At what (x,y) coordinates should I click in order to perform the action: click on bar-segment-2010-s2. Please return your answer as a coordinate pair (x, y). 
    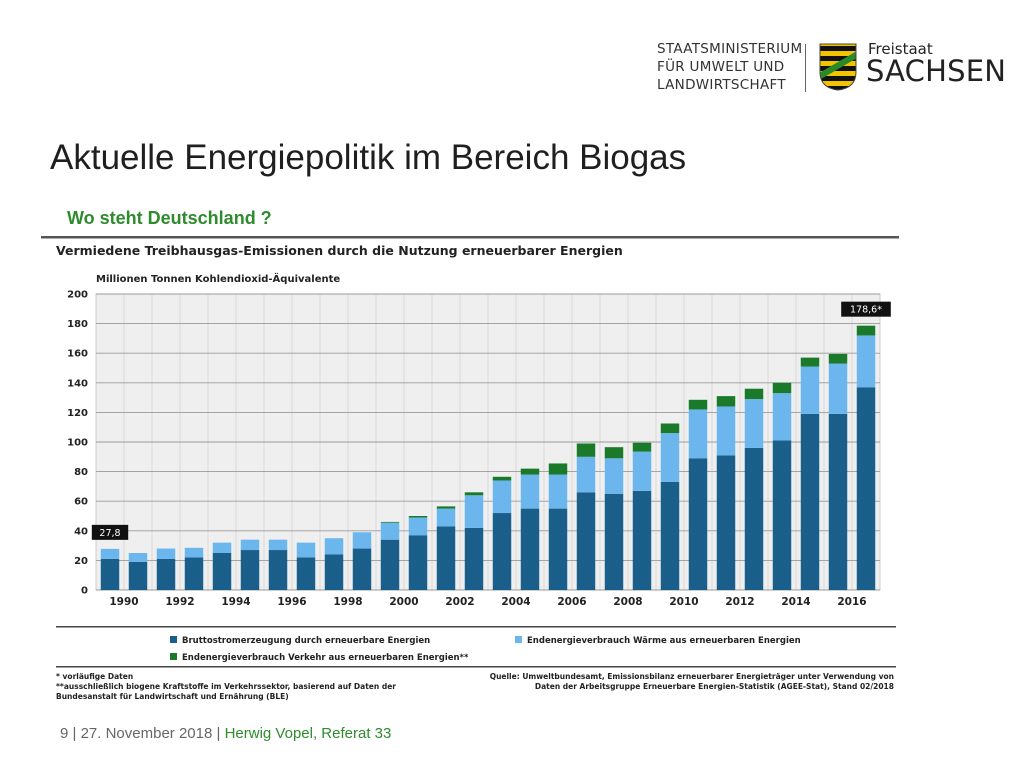
    Looking at the image, I should click on (670, 428).